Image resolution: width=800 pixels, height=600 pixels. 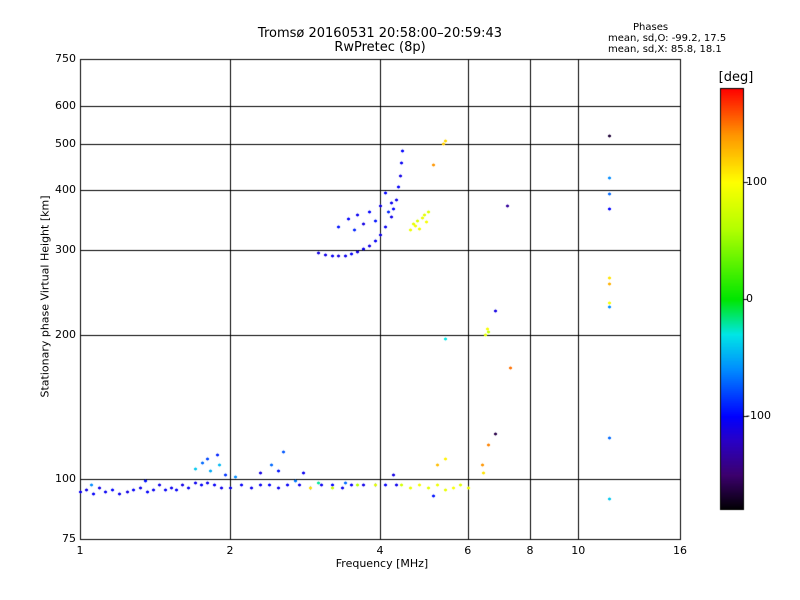 What do you see at coordinates (578, 550) in the screenshot?
I see `x-tick-label: 10` at bounding box center [578, 550].